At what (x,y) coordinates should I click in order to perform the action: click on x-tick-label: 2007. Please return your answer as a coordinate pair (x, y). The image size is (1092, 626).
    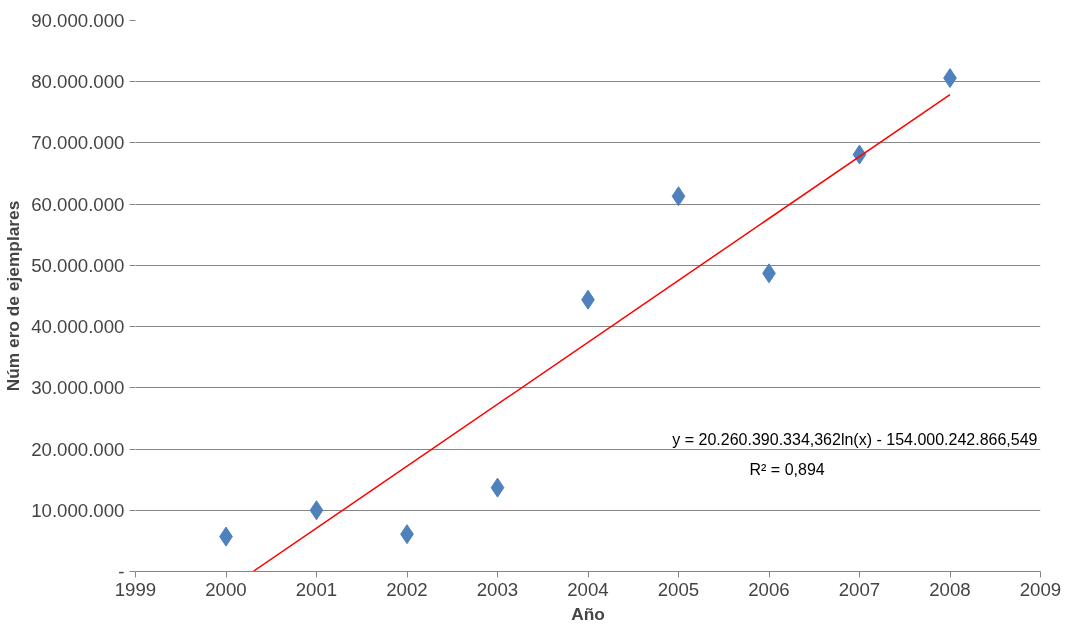
    Looking at the image, I should click on (859, 589).